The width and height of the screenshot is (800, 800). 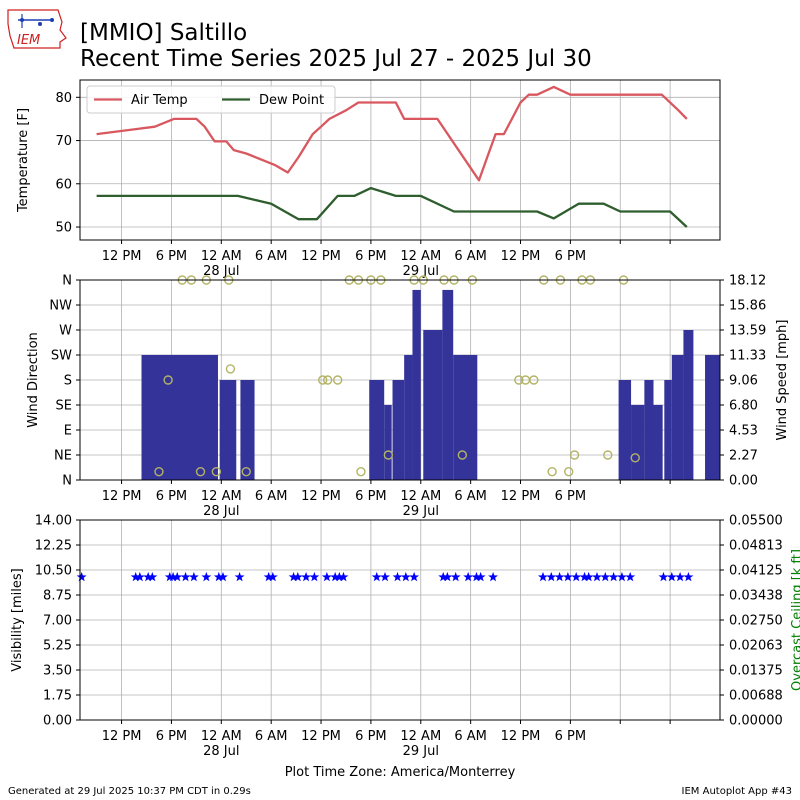 I want to click on wind-direction-tick-label: S, so click(x=68, y=381).